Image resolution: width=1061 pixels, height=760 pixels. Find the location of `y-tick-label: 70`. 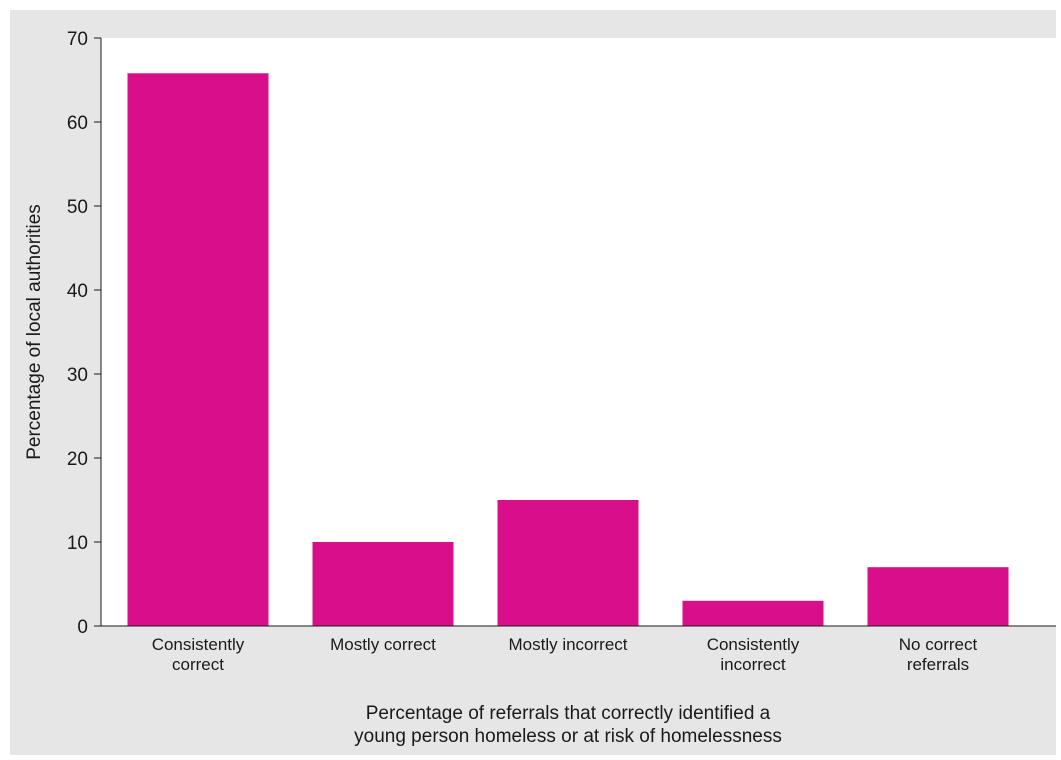

y-tick-label: 70 is located at coordinates (77, 39).